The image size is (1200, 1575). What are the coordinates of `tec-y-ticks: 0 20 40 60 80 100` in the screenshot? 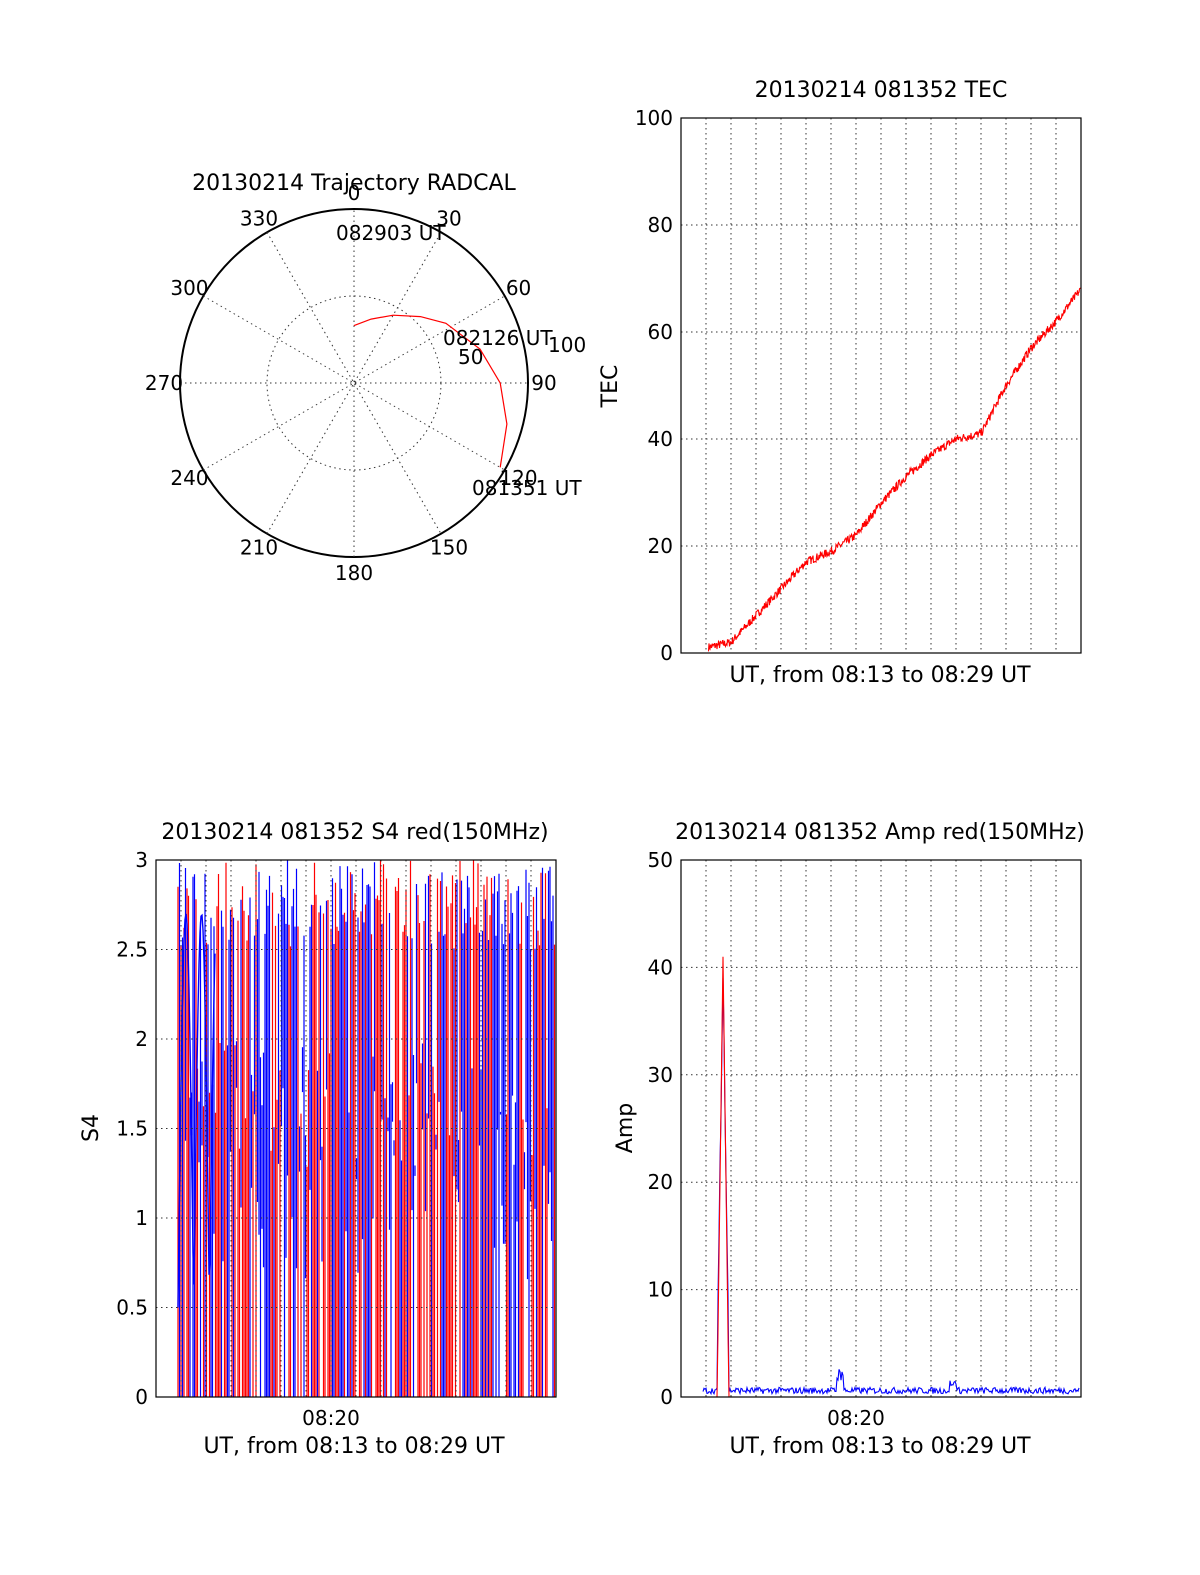 It's located at (654, 385).